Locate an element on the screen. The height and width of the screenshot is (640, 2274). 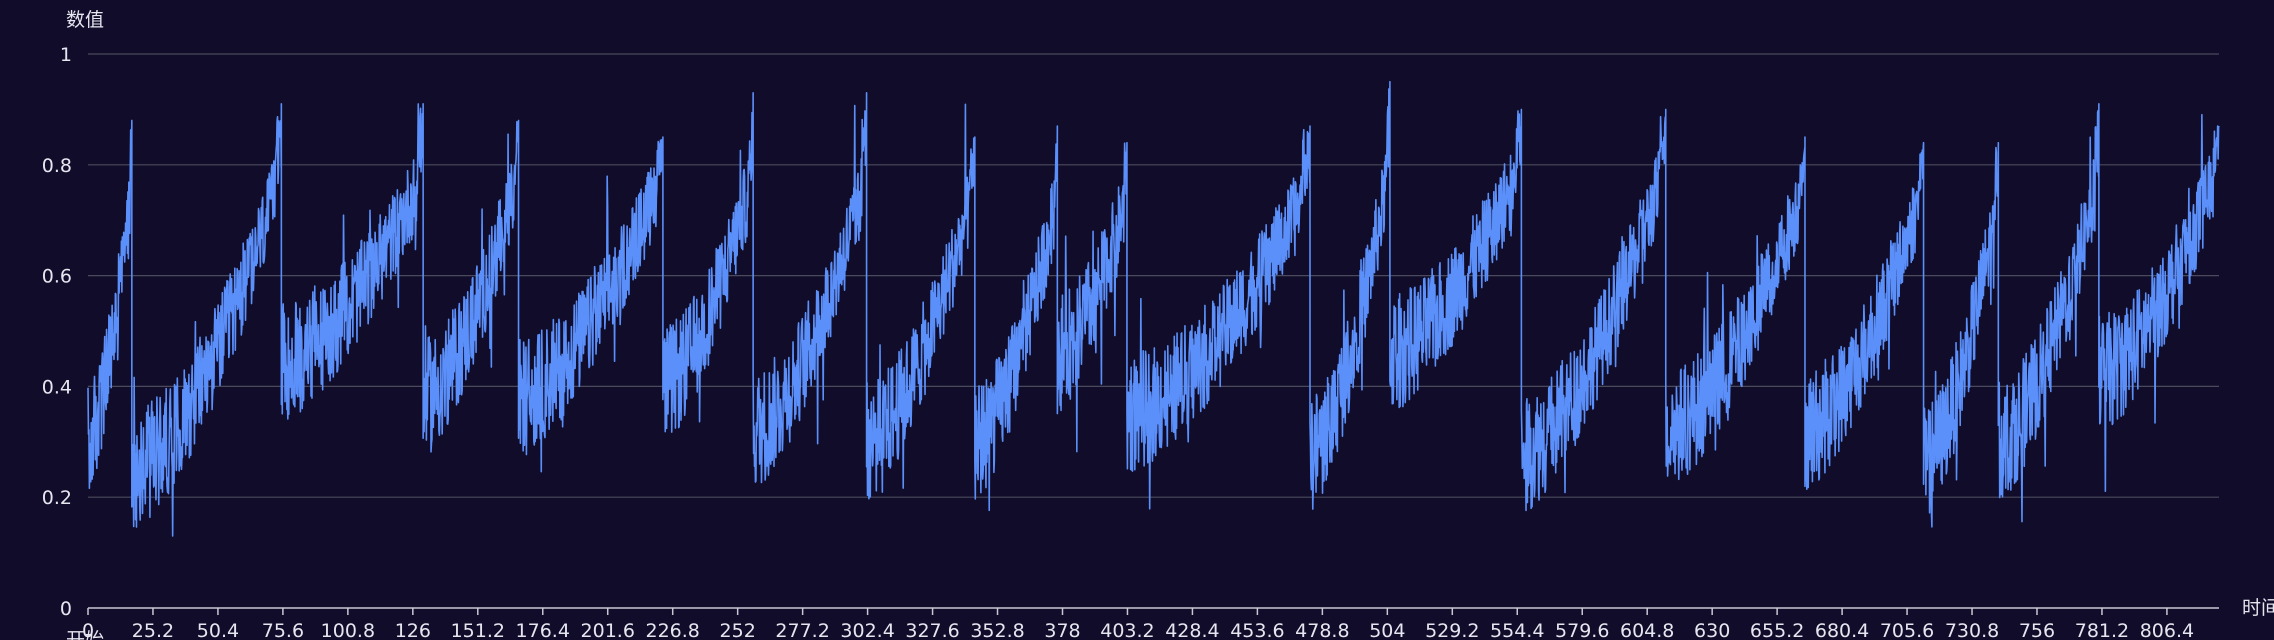
x-tick-label: 453.6 is located at coordinates (1257, 630).